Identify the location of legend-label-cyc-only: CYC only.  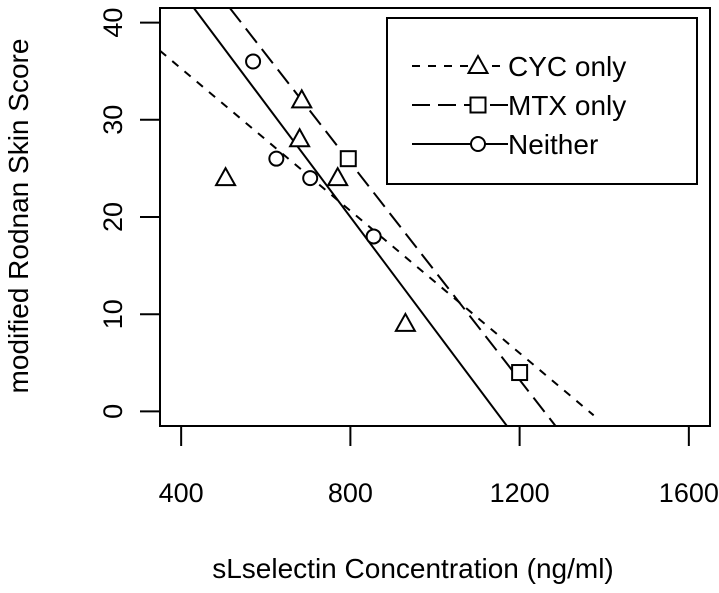
(567, 66).